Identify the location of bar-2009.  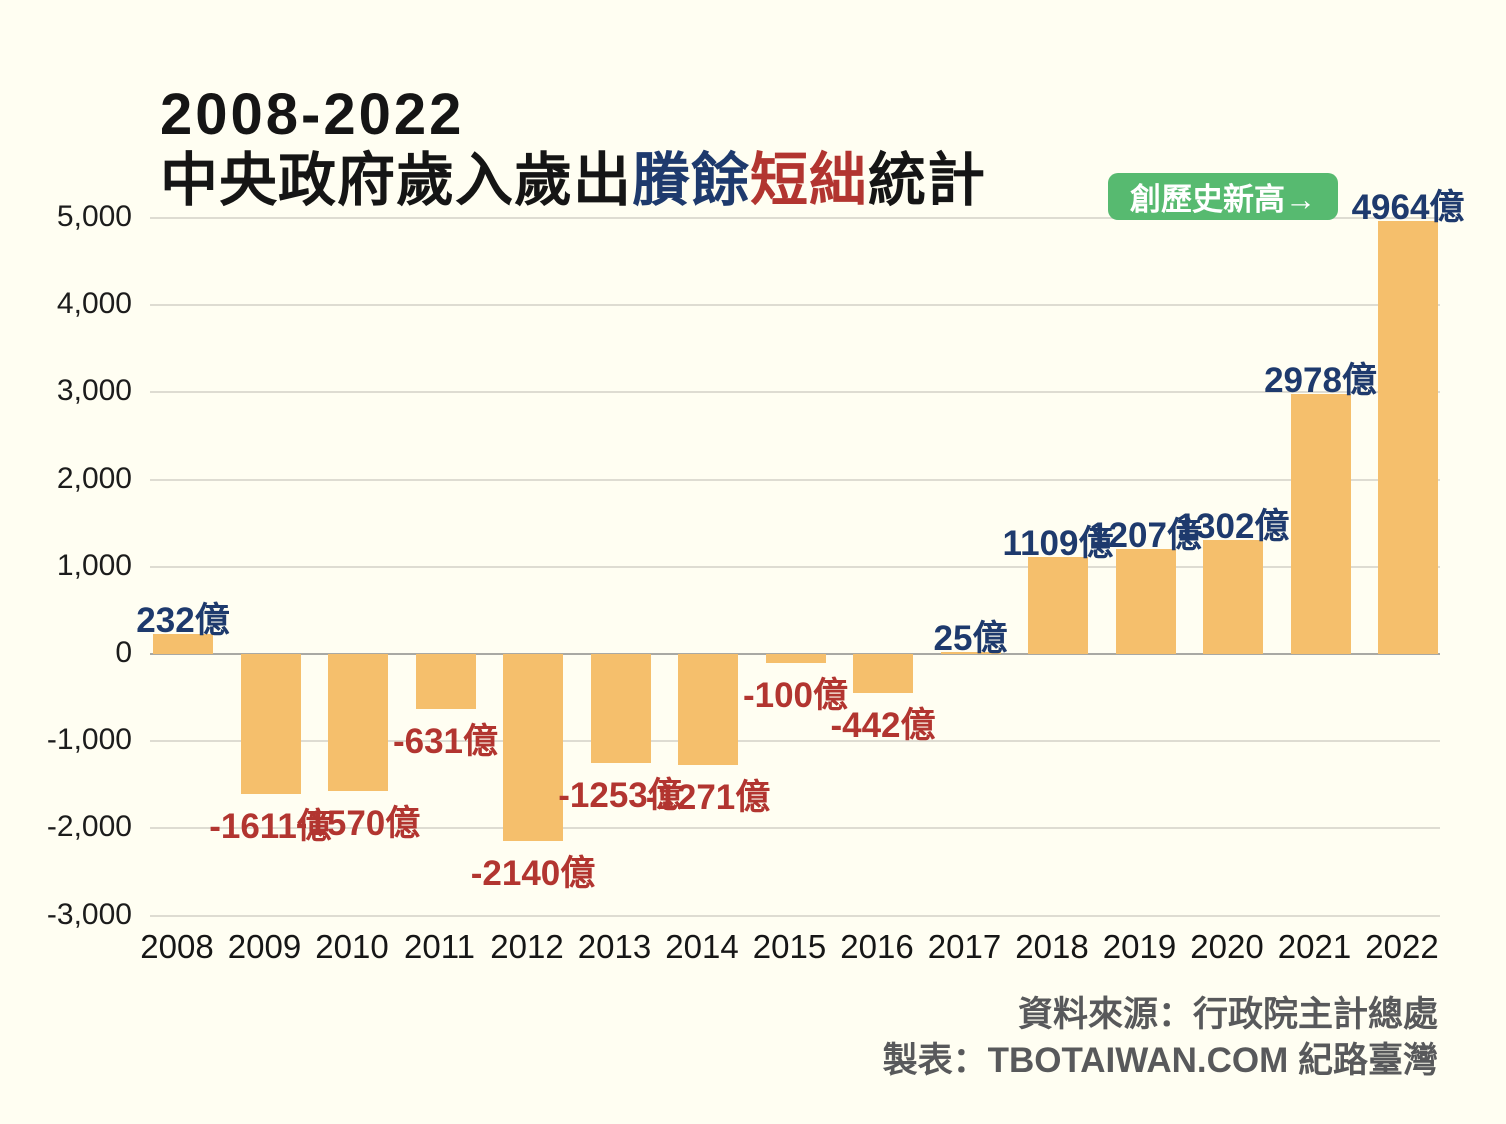
(270, 724).